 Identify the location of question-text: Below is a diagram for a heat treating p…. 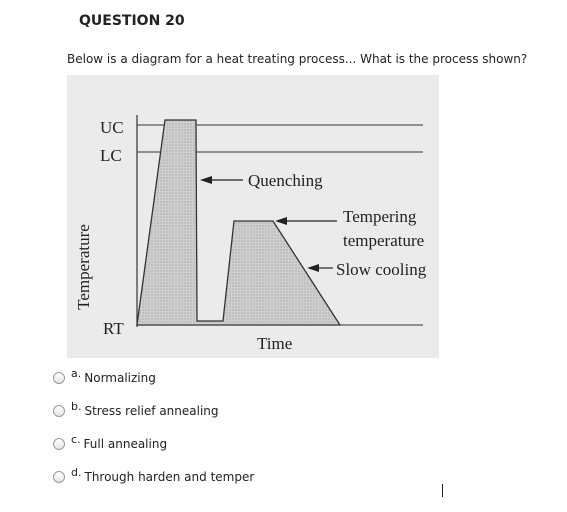
(297, 59).